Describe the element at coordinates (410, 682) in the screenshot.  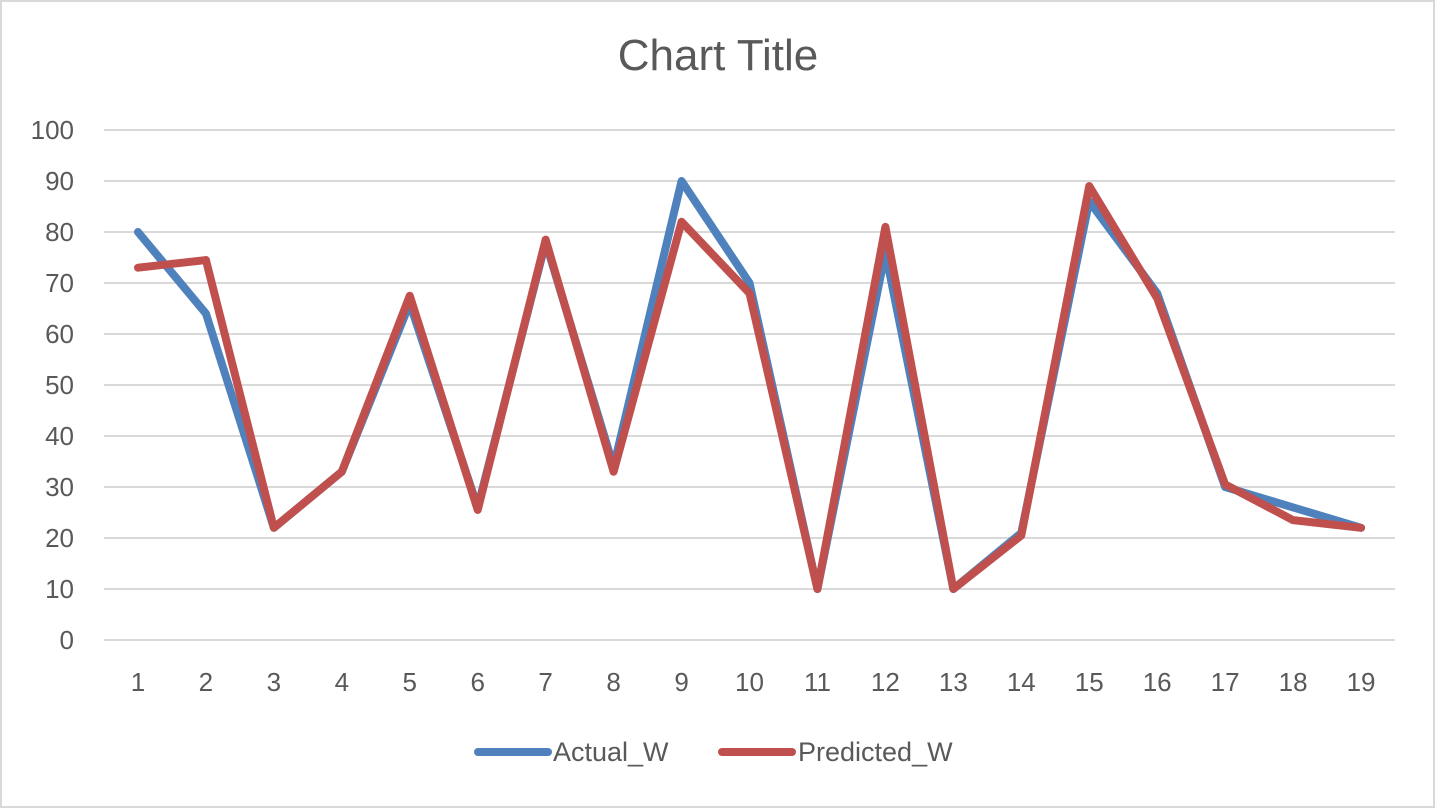
I see `x-tick-label: 5` at that location.